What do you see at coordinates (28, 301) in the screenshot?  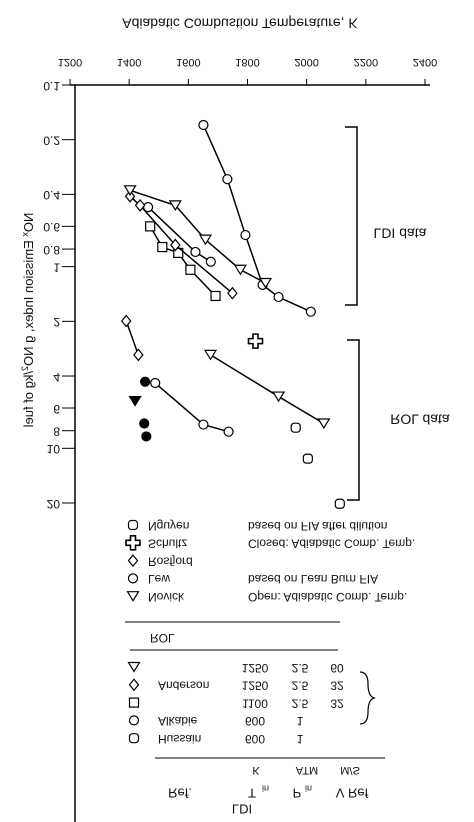 I see `y-axis-title-part: Emission Index, g NO` at bounding box center [28, 301].